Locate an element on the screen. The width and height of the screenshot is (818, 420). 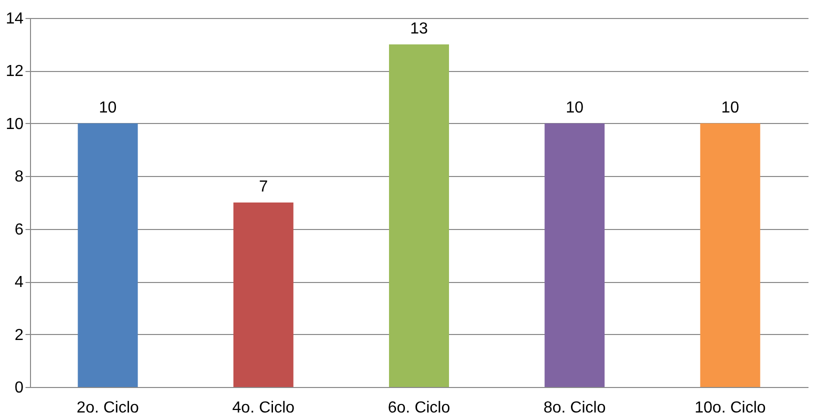
y-tick-label: 14 is located at coordinates (15, 19).